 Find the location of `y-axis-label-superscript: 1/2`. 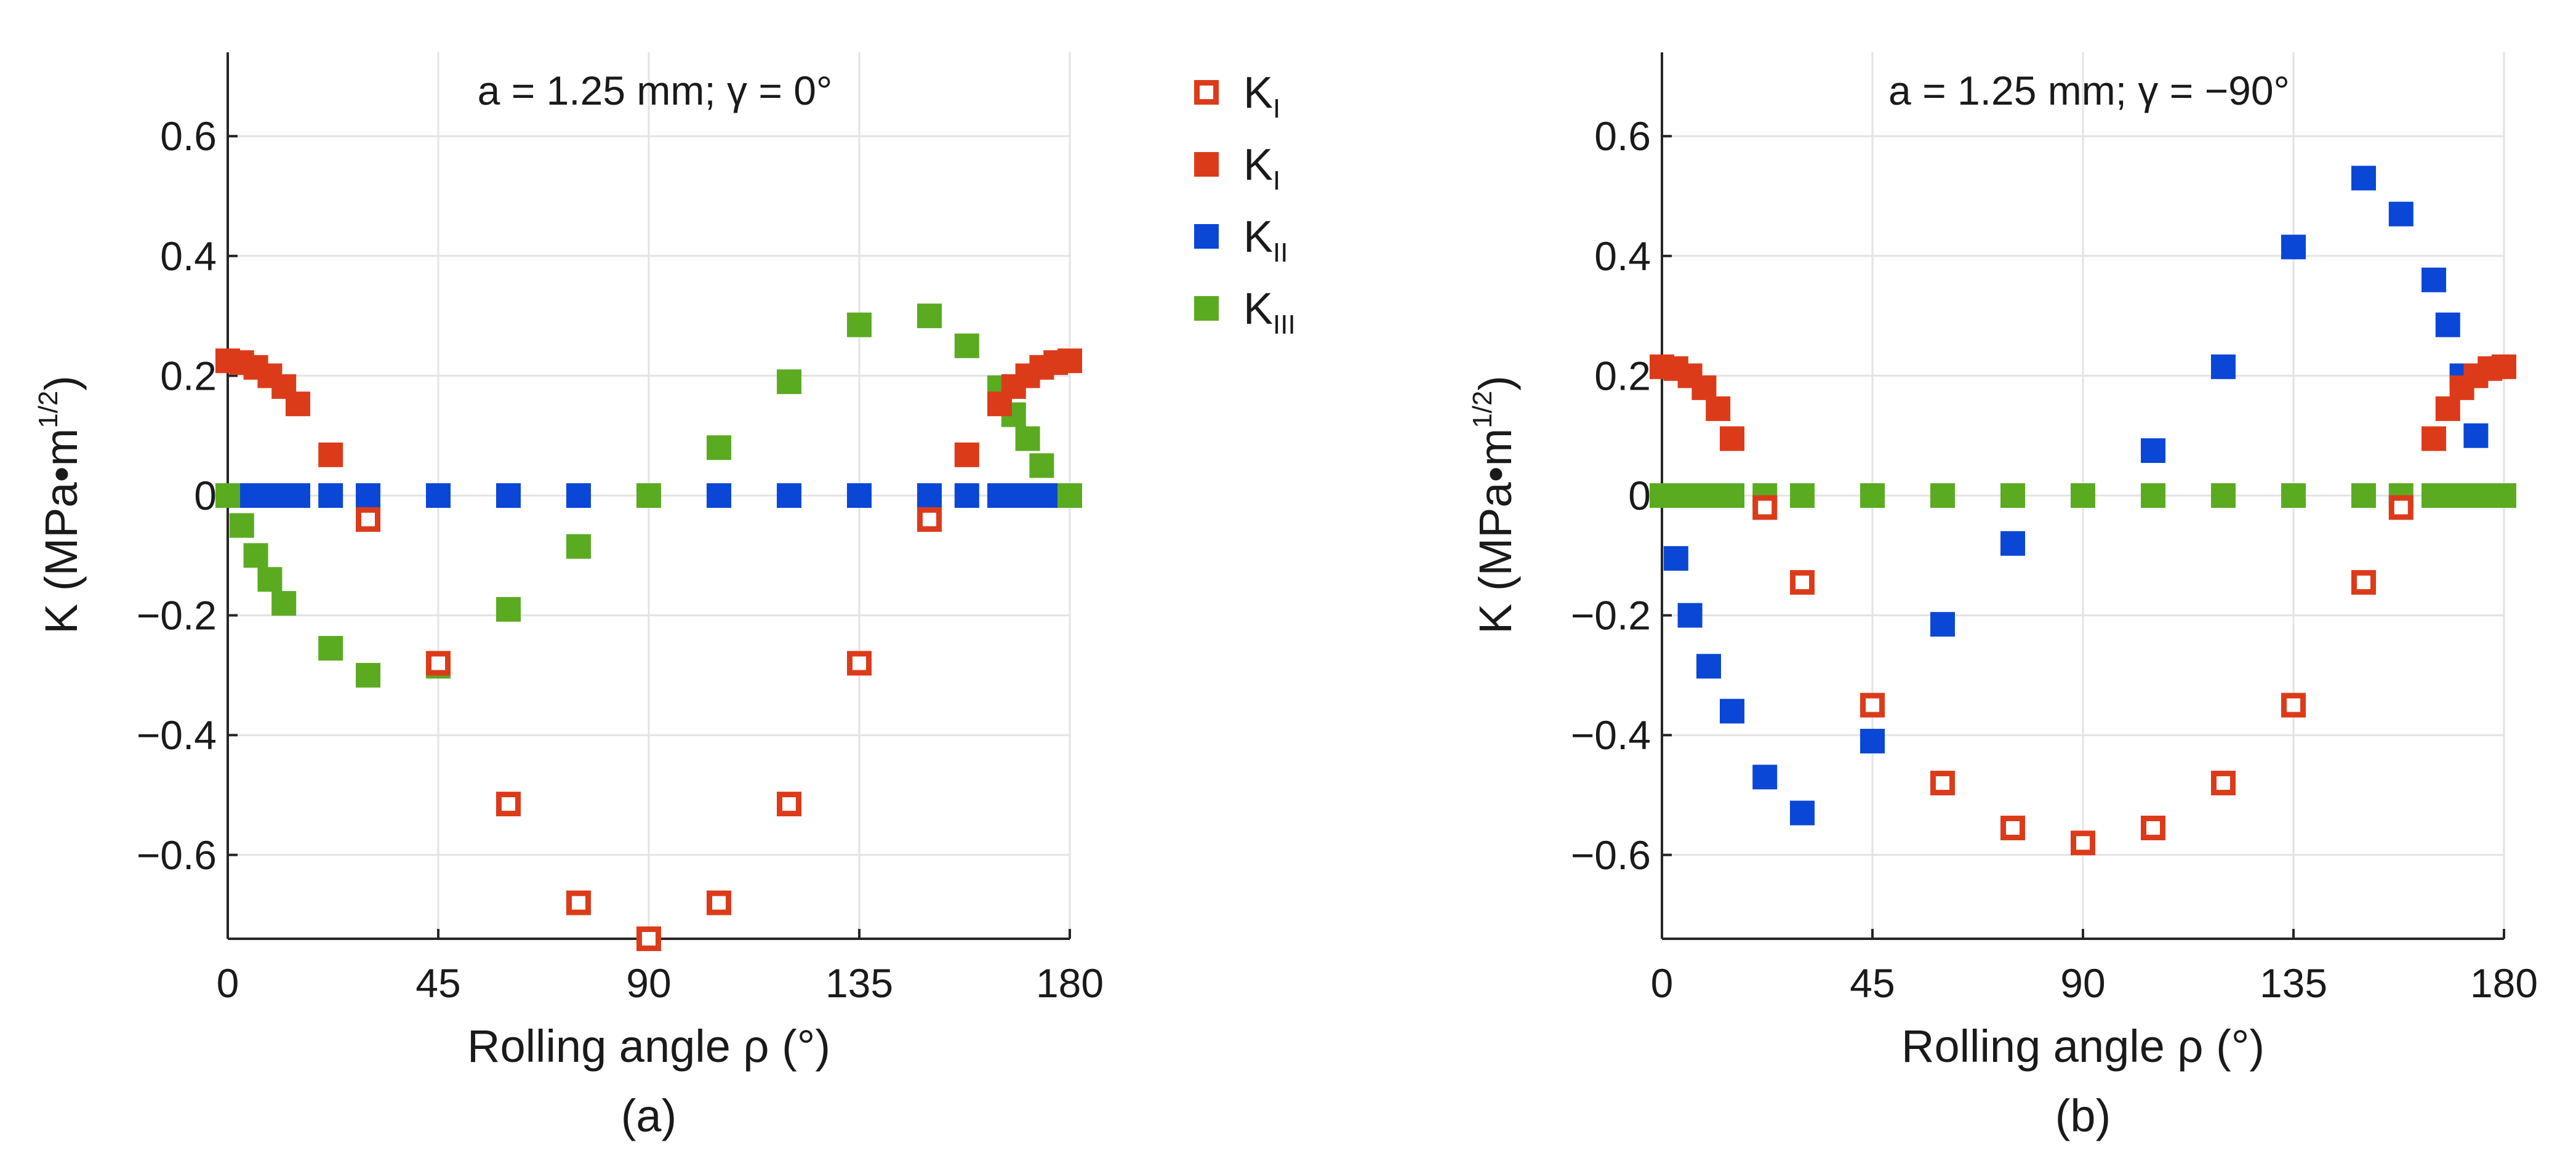

y-axis-label-superscript: 1/2 is located at coordinates (48, 409).